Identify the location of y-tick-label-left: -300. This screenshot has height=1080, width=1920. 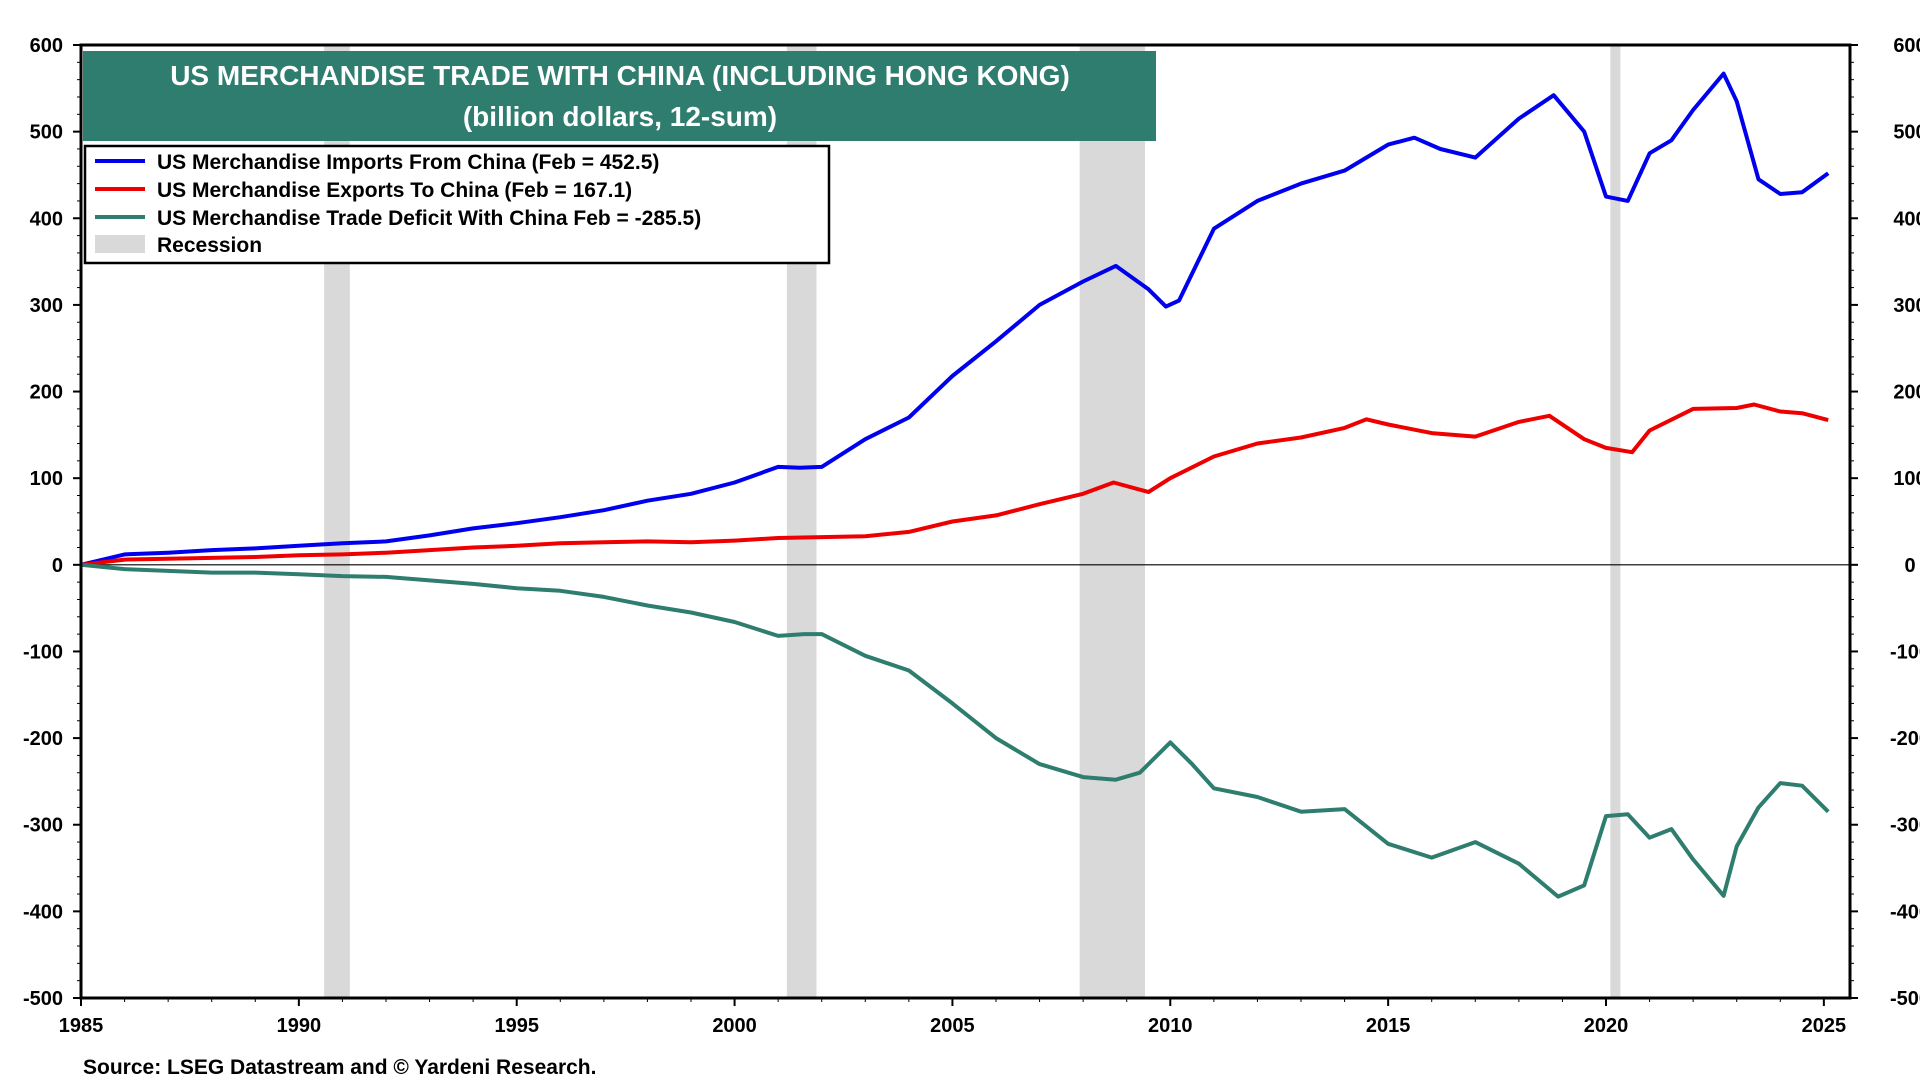
(43, 826).